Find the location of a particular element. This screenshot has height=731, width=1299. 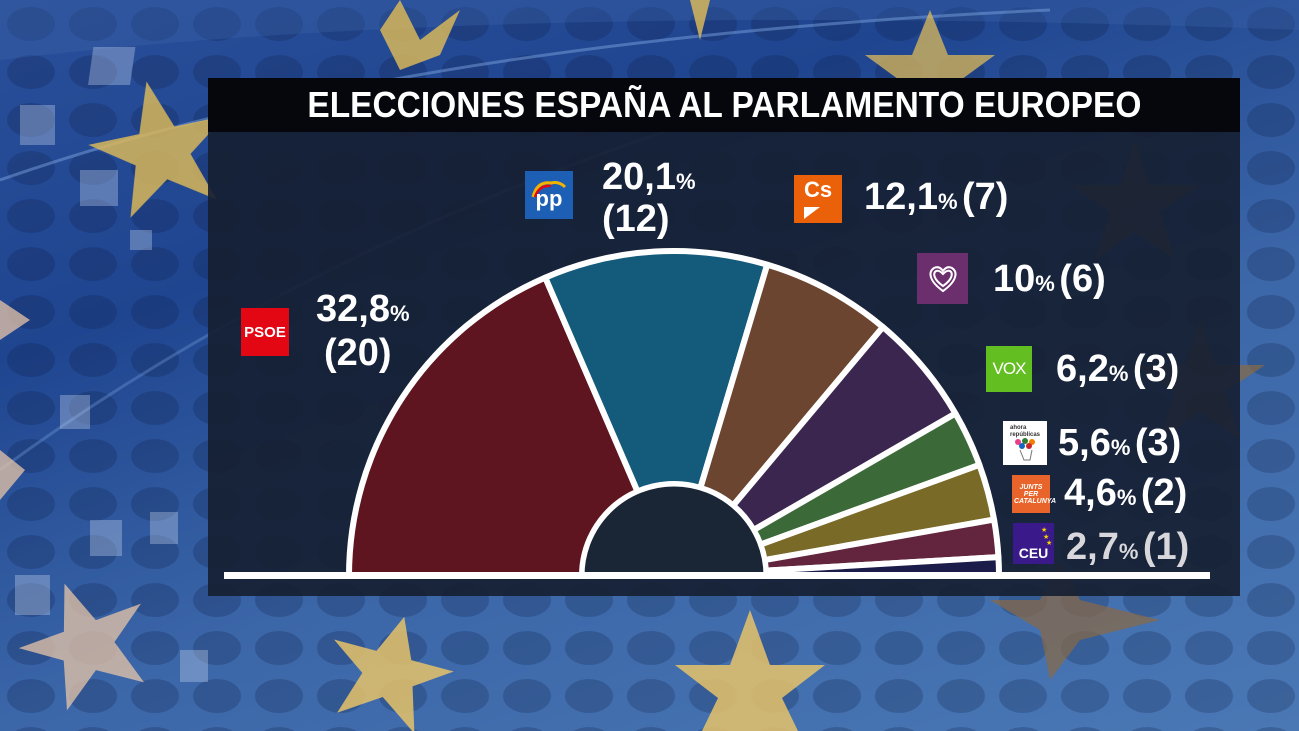

title-bar: ELECCIONES ESPAÑA AL PARLAMENTO EUROPEO is located at coordinates (724, 105).